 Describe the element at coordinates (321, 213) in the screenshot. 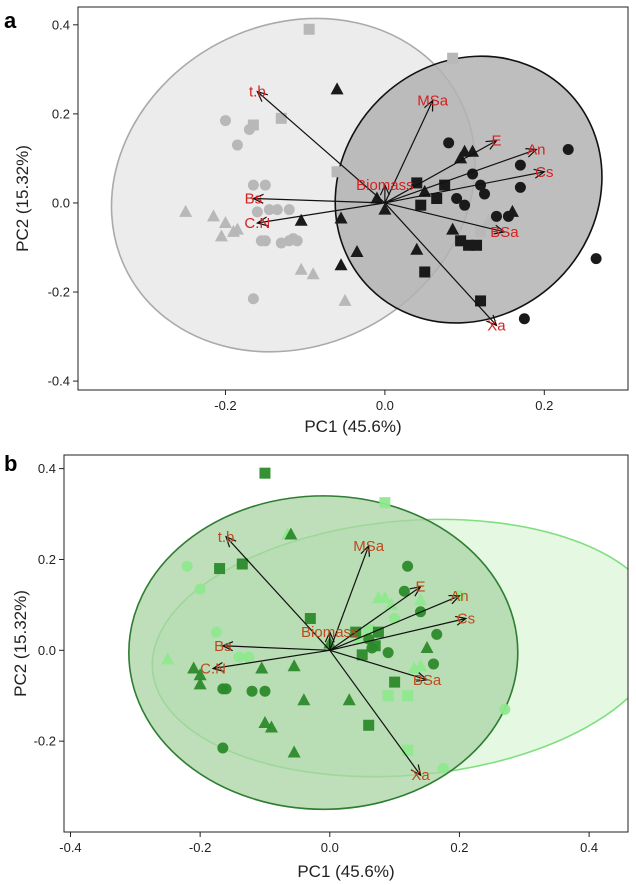

I see `loading-arrow-C.N` at that location.